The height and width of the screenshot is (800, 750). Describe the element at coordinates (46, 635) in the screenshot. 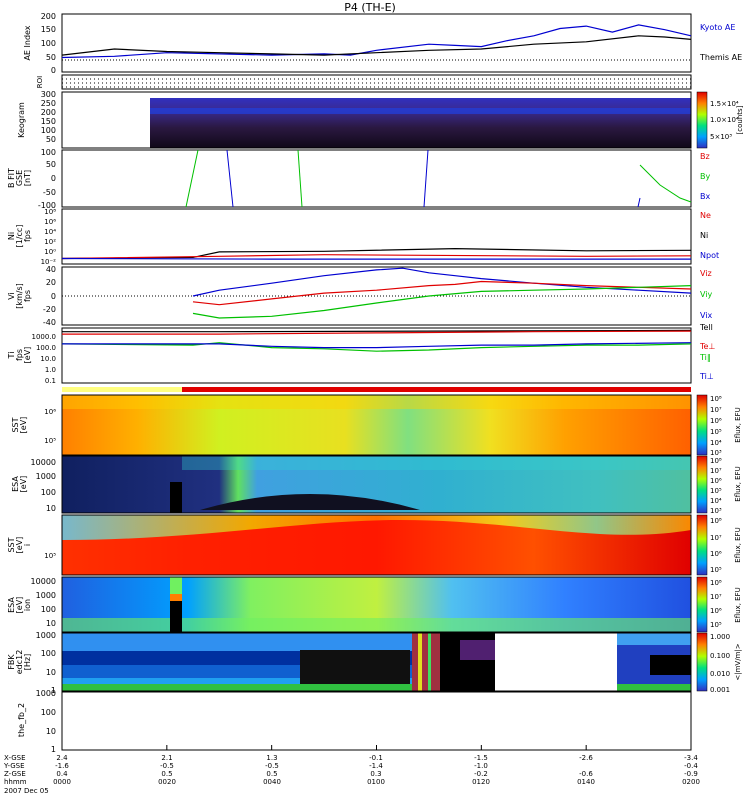

I see `fbk-tick: 1000` at that location.